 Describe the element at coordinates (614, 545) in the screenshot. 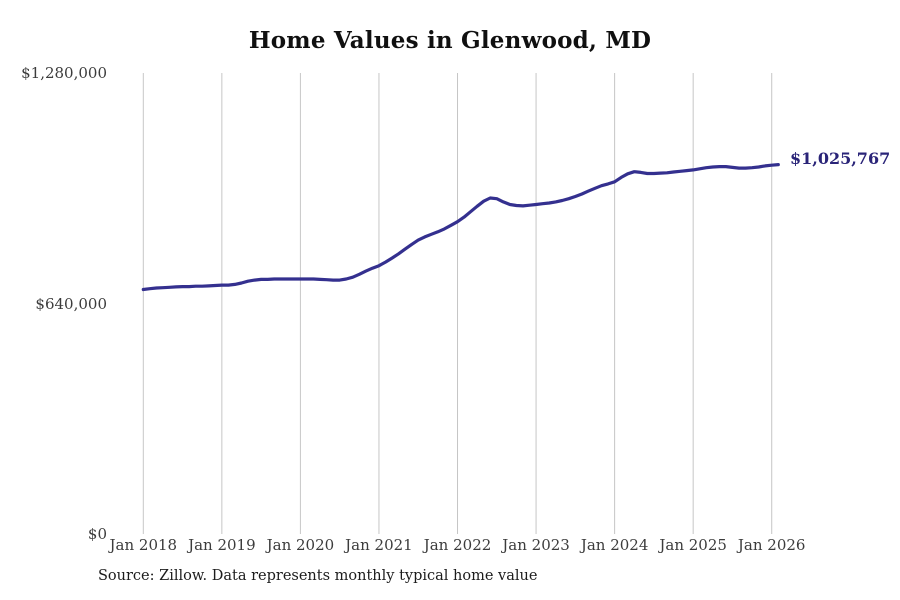

I see `x-tick-label: Jan 2024` at that location.